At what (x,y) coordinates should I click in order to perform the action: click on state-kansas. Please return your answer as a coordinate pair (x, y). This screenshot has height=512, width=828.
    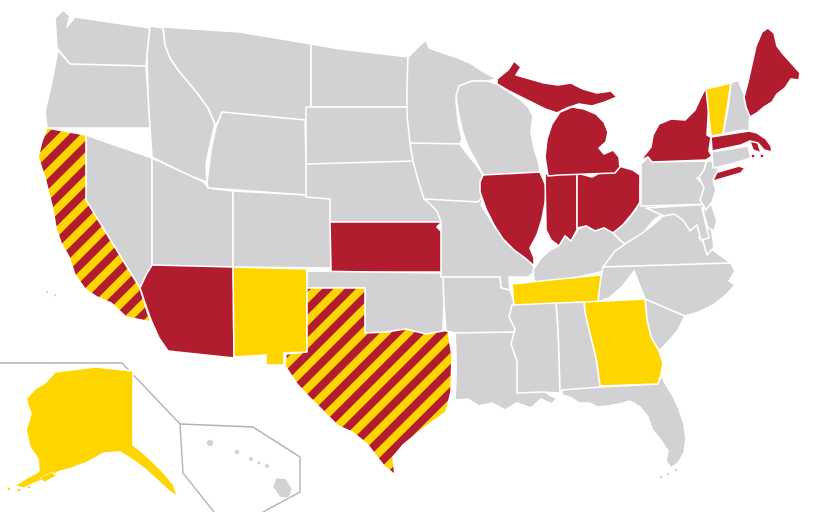
    Looking at the image, I should click on (387, 247).